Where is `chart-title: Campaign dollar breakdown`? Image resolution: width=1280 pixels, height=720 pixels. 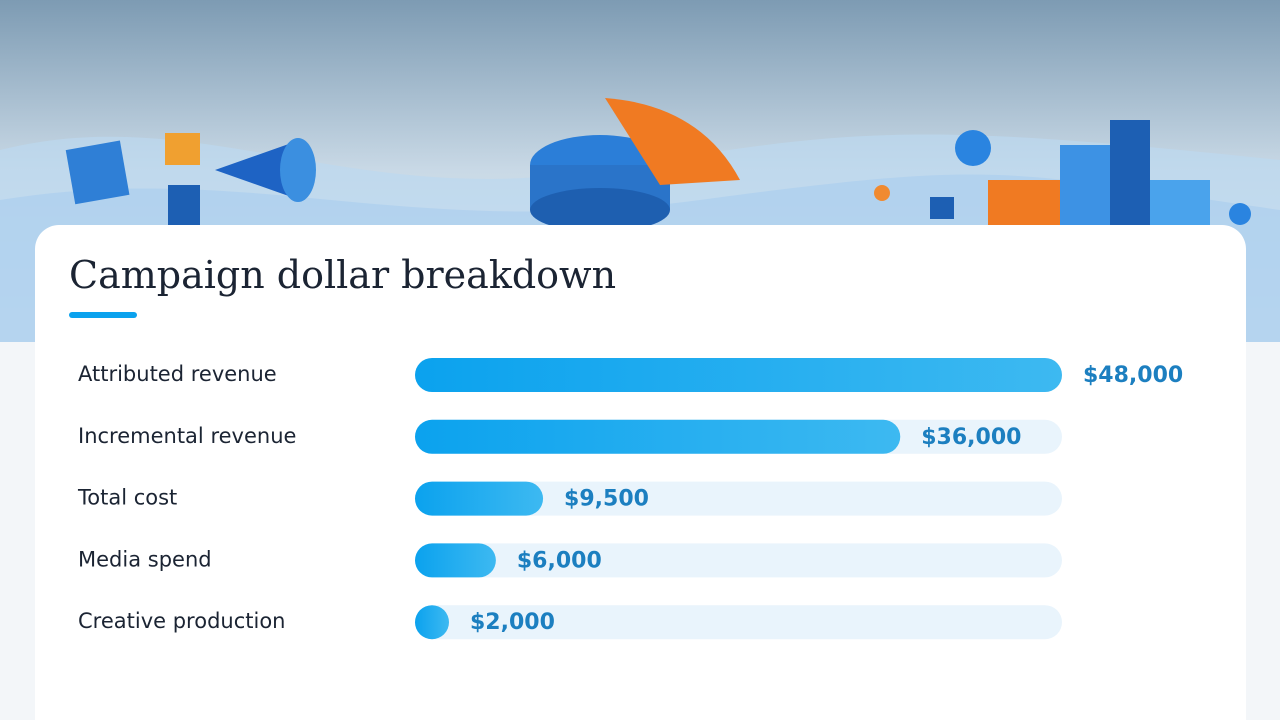 chart-title: Campaign dollar breakdown is located at coordinates (342, 275).